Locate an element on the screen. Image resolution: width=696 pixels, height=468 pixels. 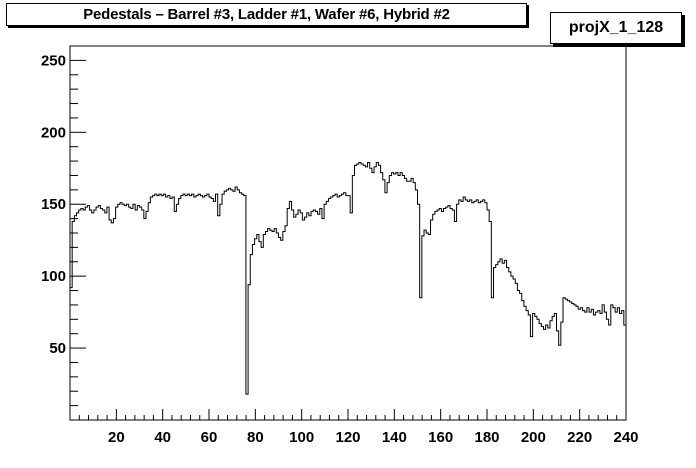
x-tick-label: 40 is located at coordinates (162, 437).